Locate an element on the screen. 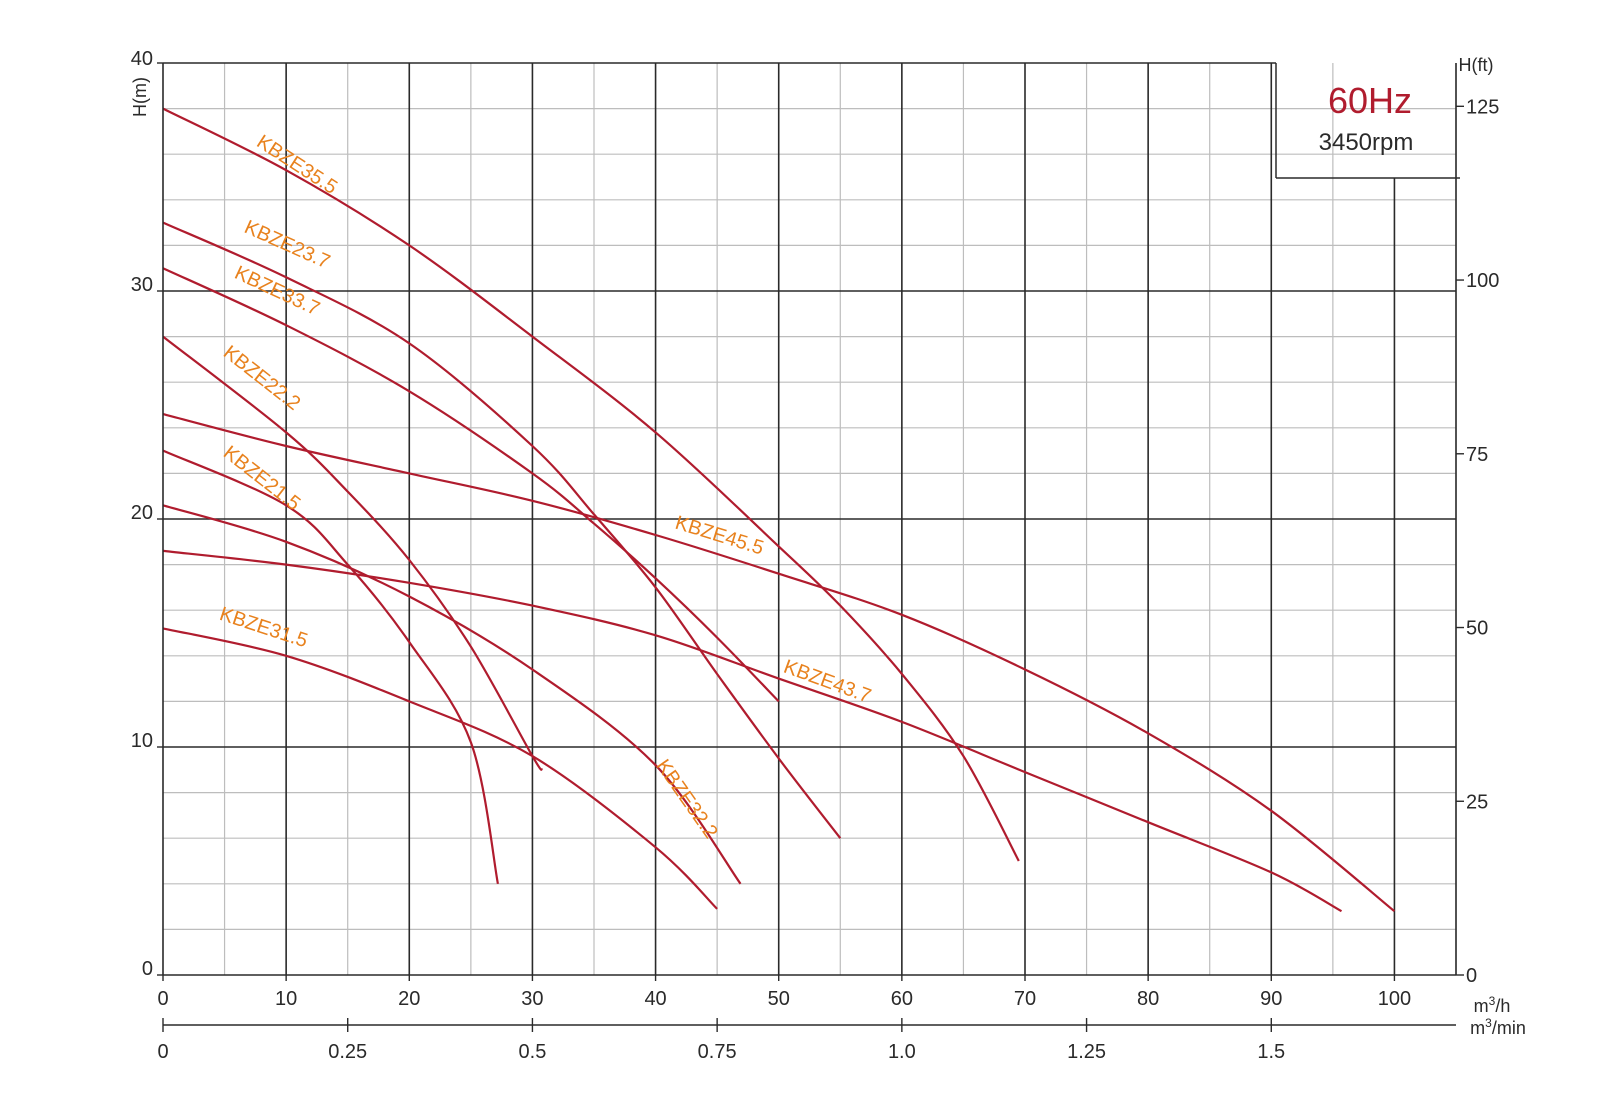 This screenshot has height=1100, width=1620. curve-label-kbze32-2: KBZE32.2 is located at coordinates (686, 798).